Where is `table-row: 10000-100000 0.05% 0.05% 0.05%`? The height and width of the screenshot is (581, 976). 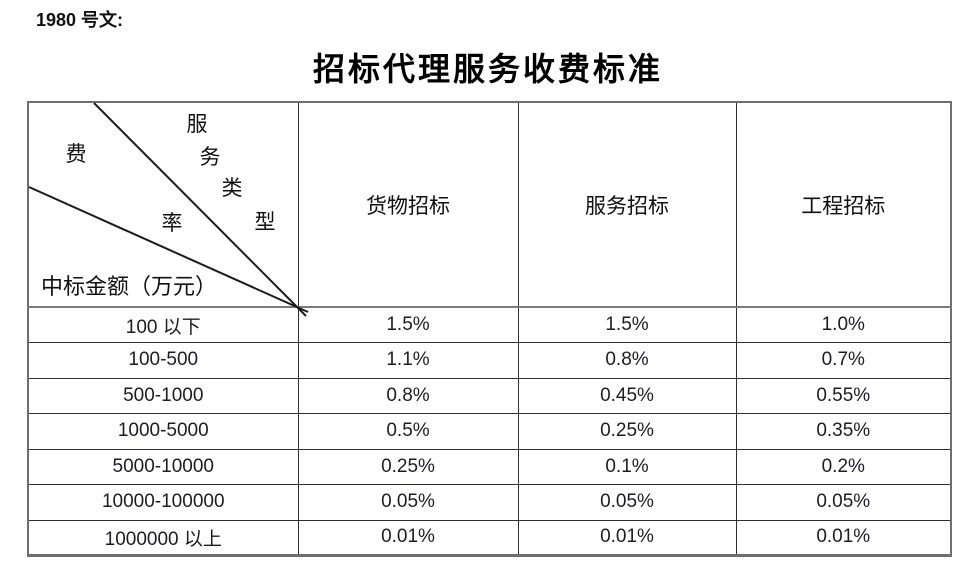 table-row: 10000-100000 0.05% 0.05% 0.05% is located at coordinates (489, 502).